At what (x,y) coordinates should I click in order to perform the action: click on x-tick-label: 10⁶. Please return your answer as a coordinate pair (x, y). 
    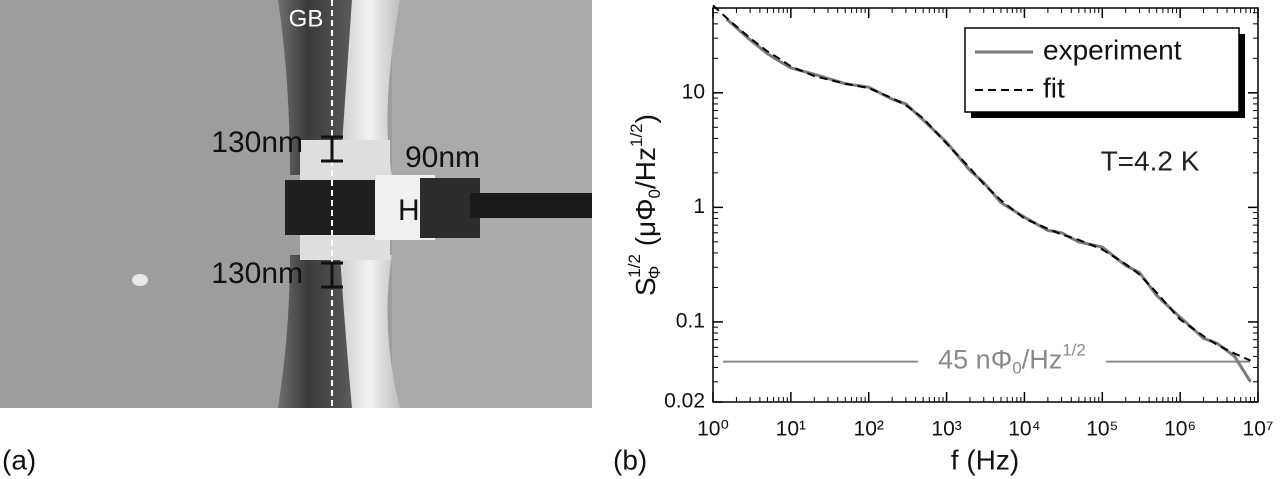
    Looking at the image, I should click on (1180, 429).